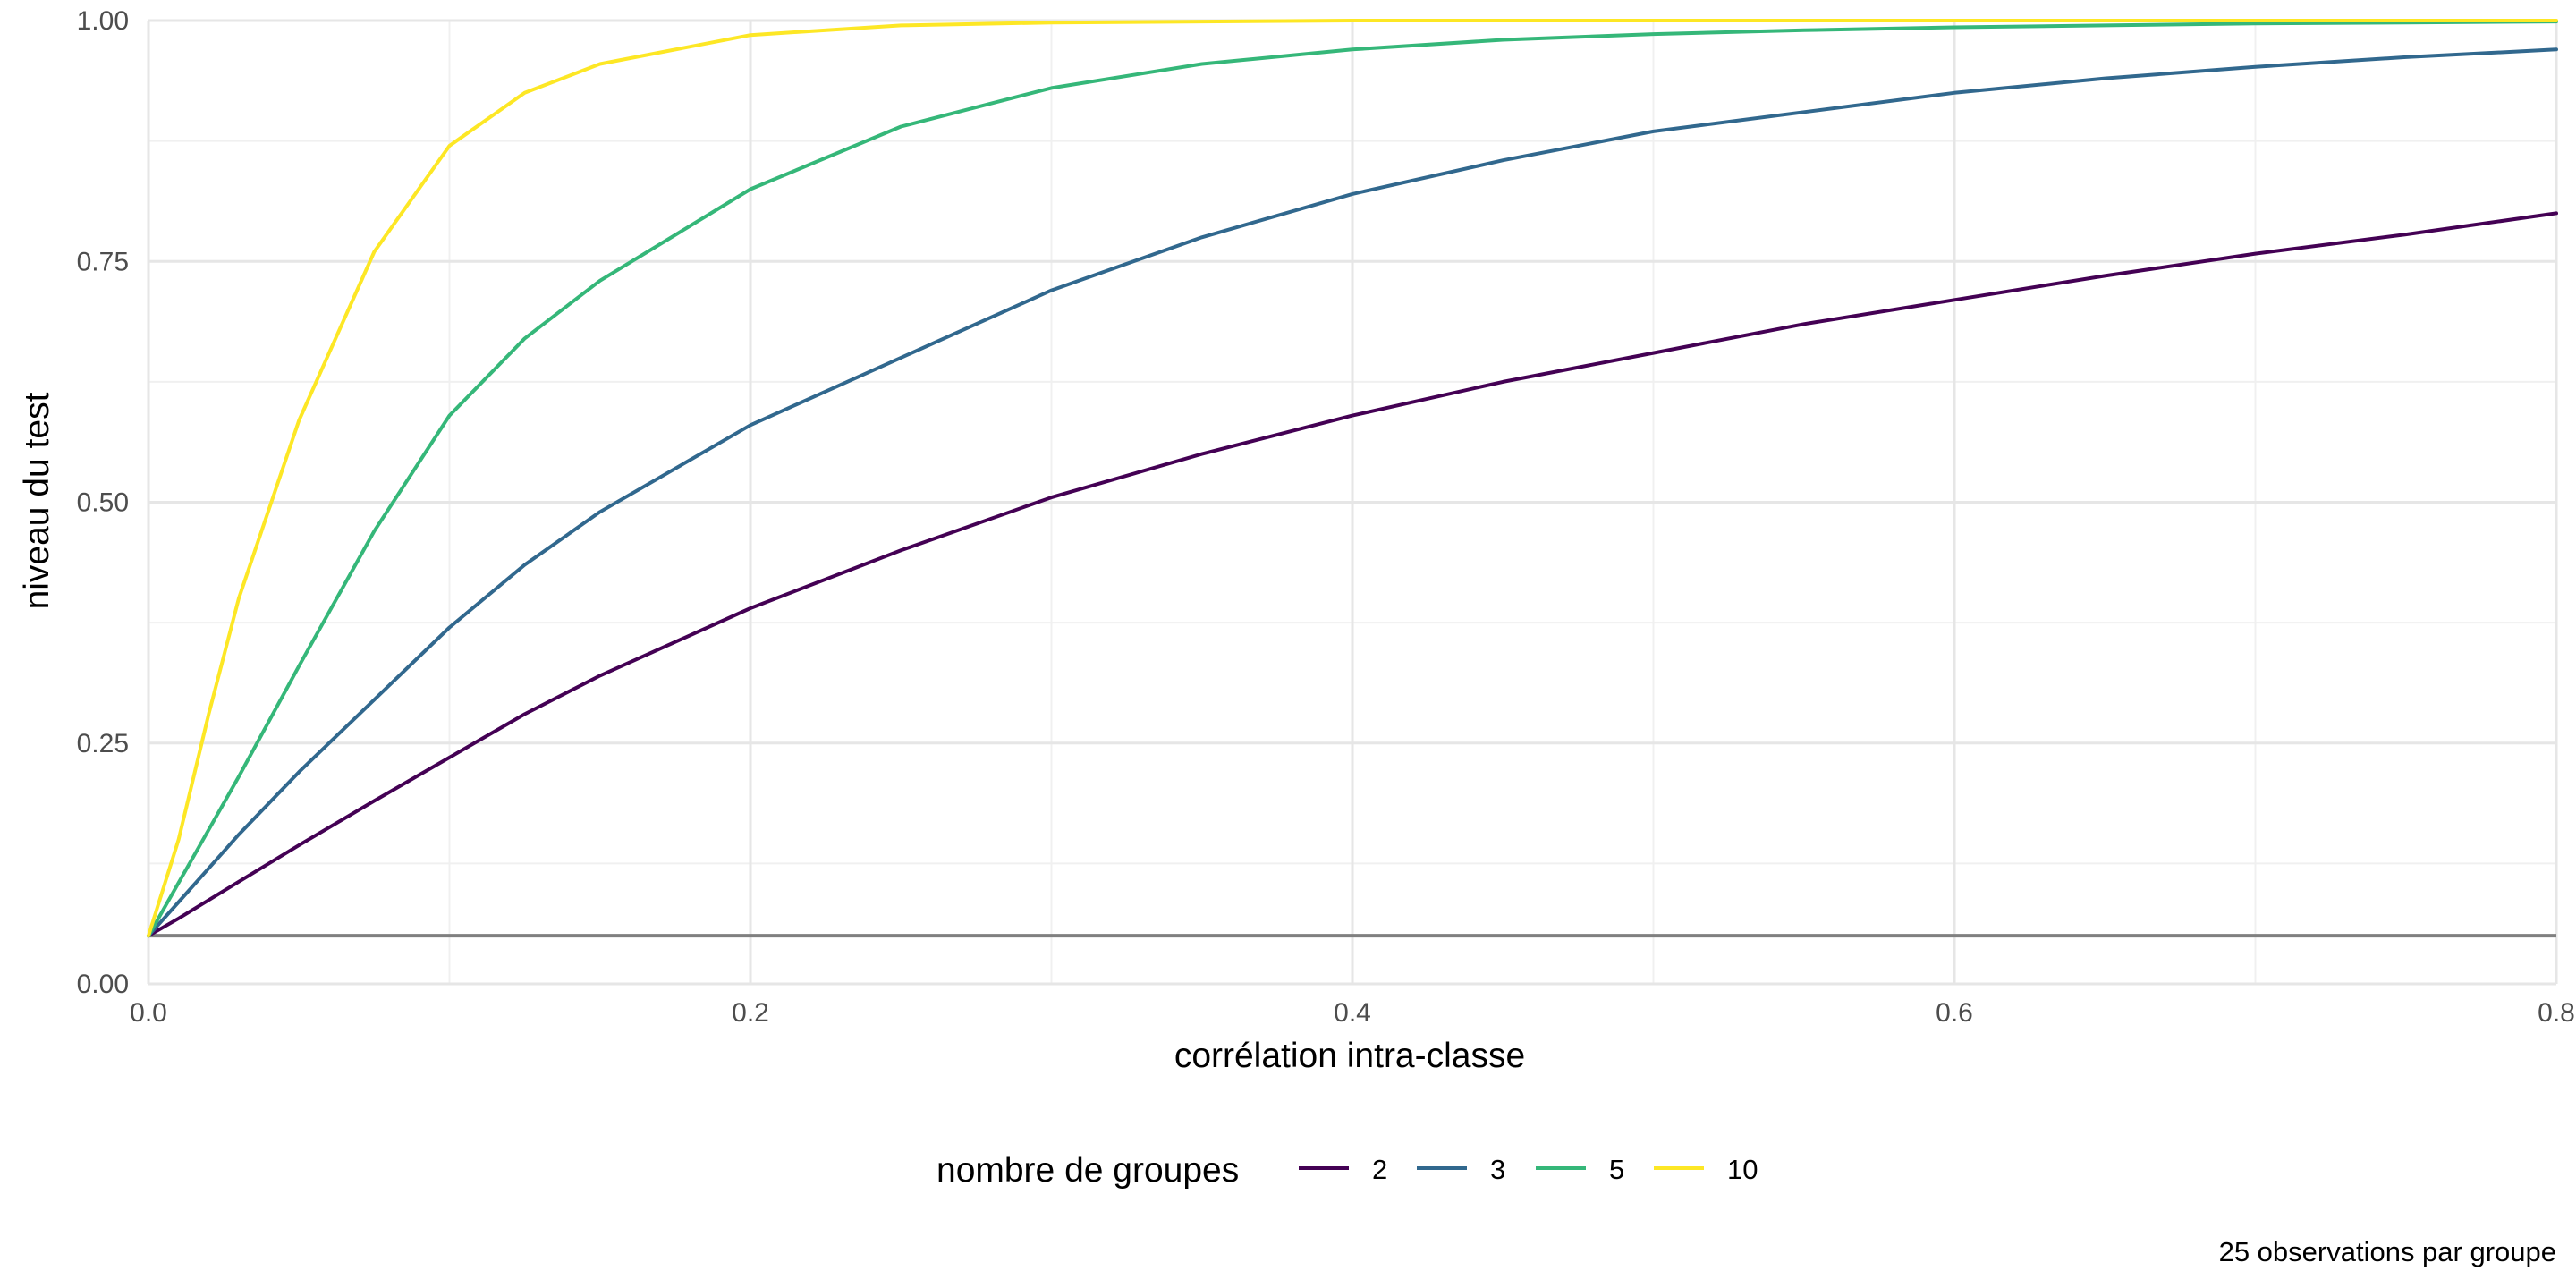 The height and width of the screenshot is (1288, 2576). I want to click on y-tick-label: 0.00, so click(103, 984).